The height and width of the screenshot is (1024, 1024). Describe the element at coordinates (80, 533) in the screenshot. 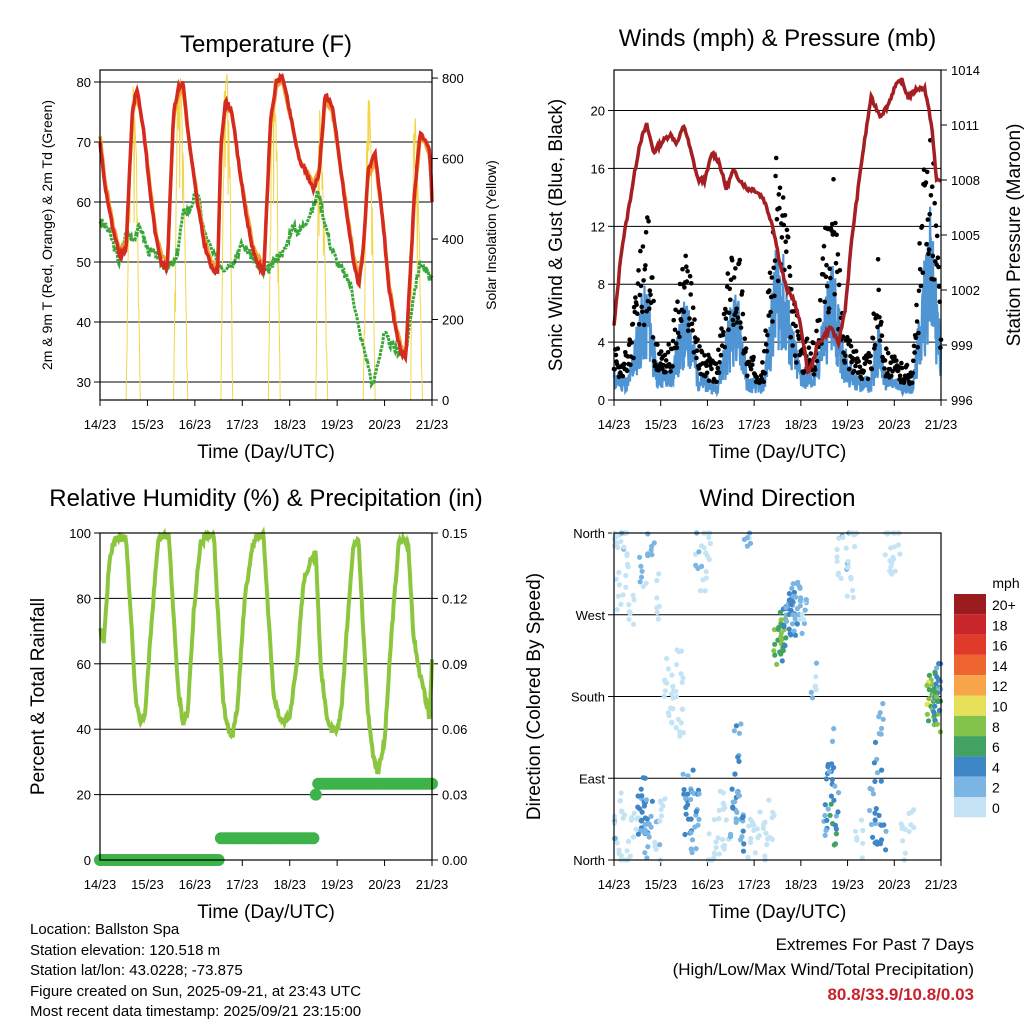

I see `y-tick-label: 100` at that location.